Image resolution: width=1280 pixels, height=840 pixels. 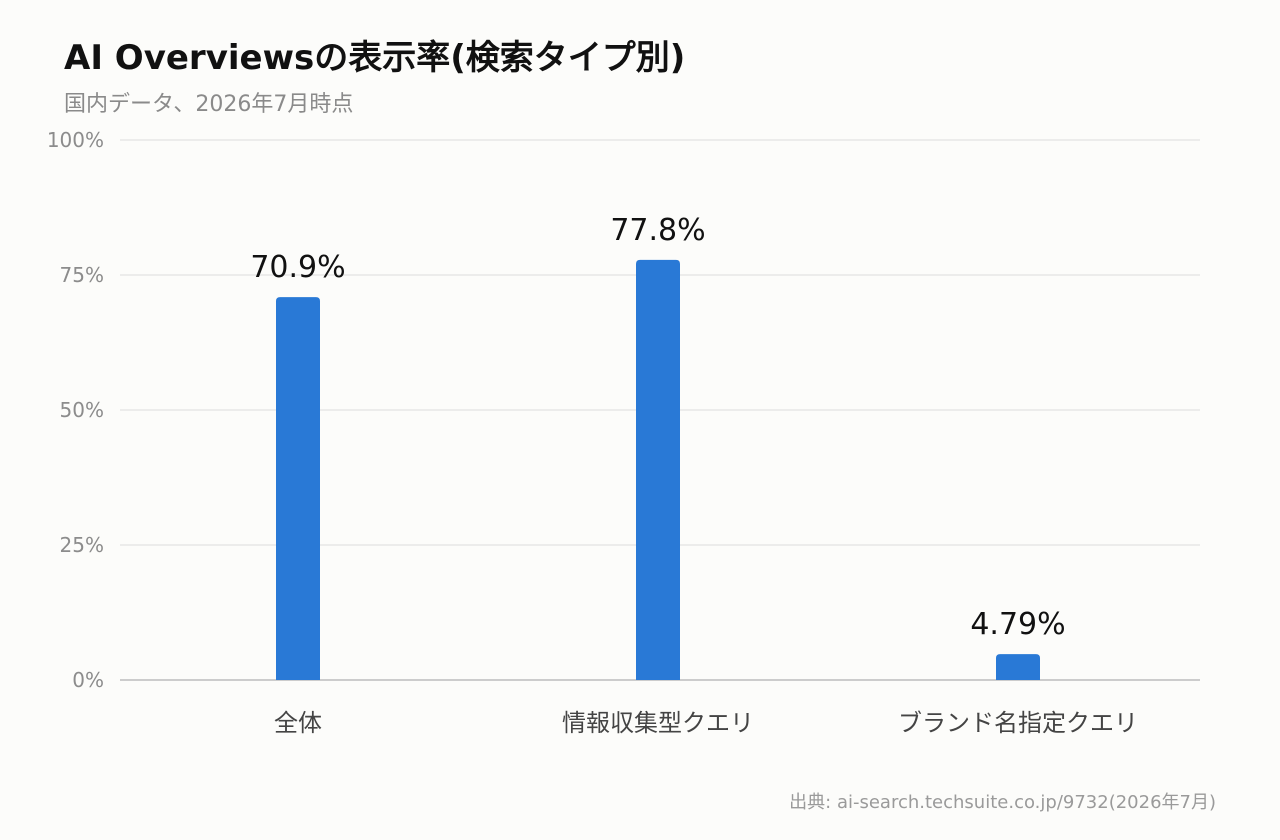 I want to click on chart-title: AI Overviewsの表示率(検索タイプ別), so click(x=375, y=58).